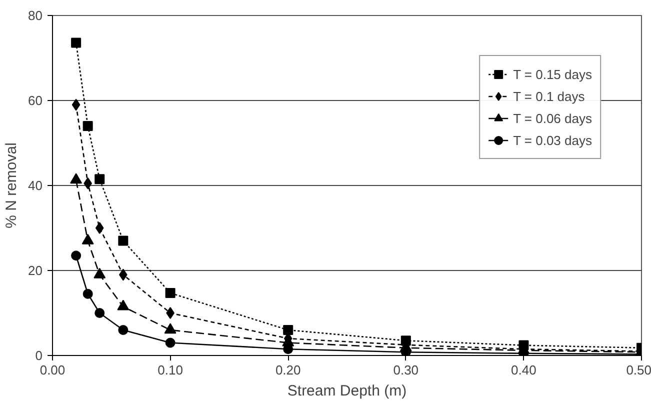 The width and height of the screenshot is (651, 402). Describe the element at coordinates (35, 100) in the screenshot. I see `y-tick-label: 60` at that location.